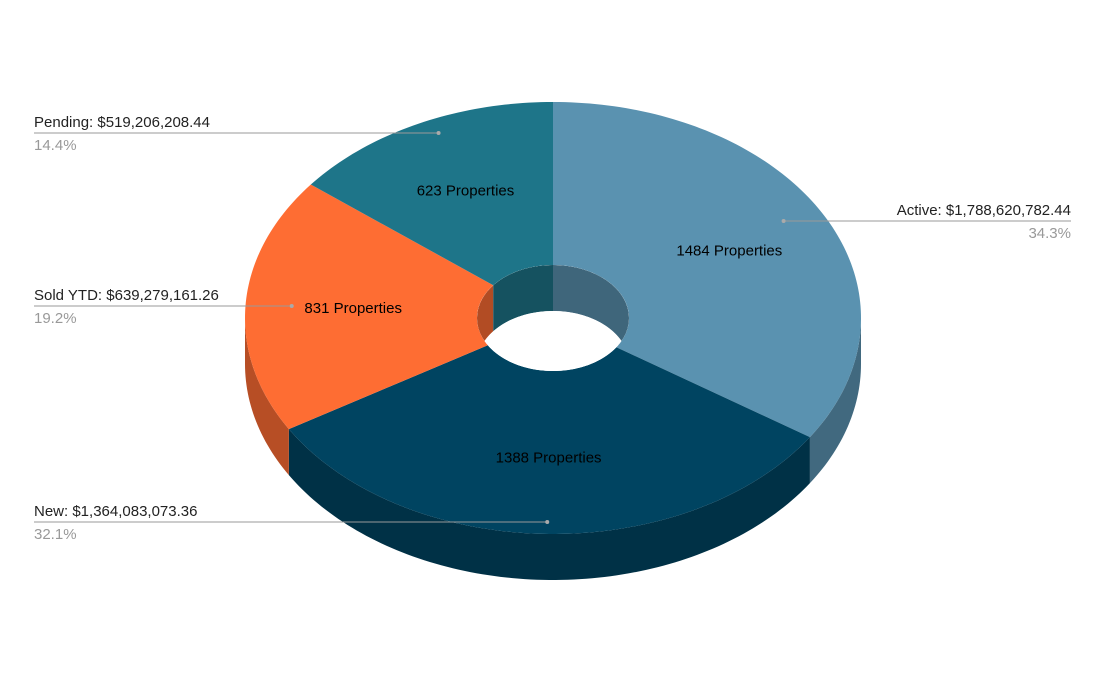 This screenshot has height=684, width=1106. I want to click on hole-floor, so click(553, 341).